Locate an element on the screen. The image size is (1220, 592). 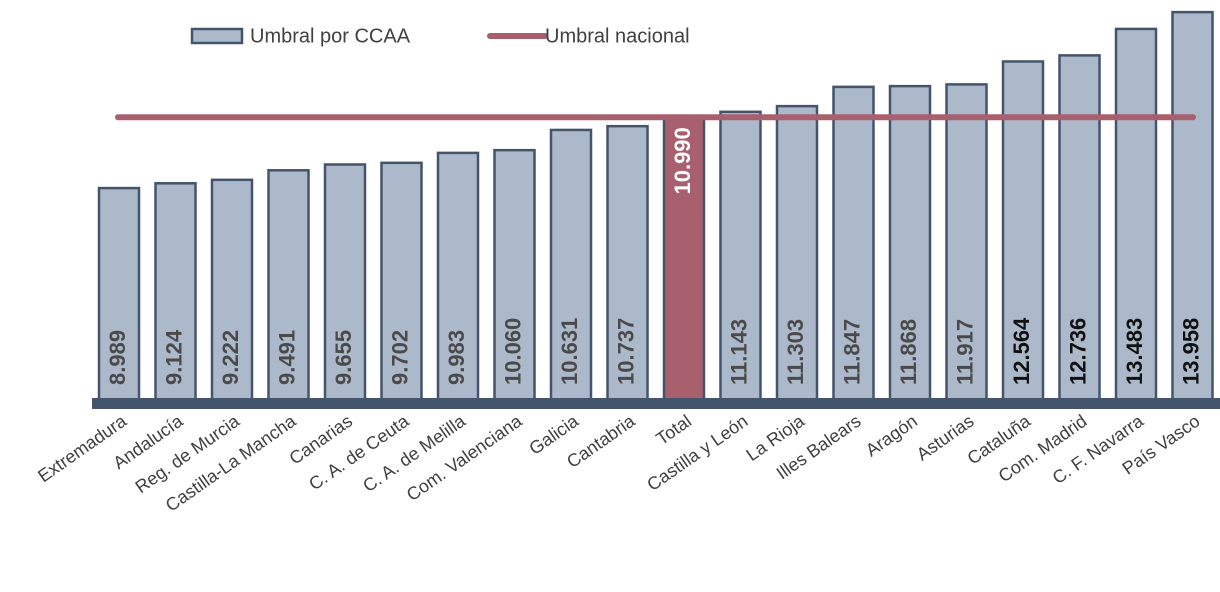
legend-label: Umbral por CCAA is located at coordinates (330, 36).